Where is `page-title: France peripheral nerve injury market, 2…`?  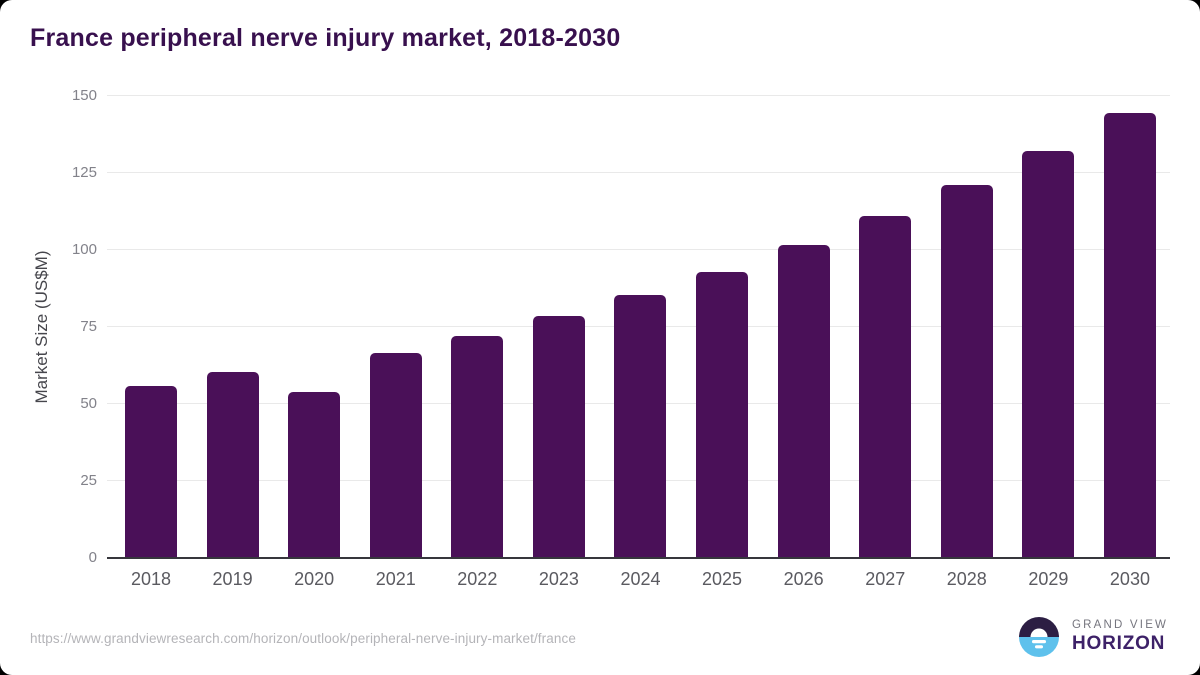
page-title: France peripheral nerve injury market, 2… is located at coordinates (325, 38).